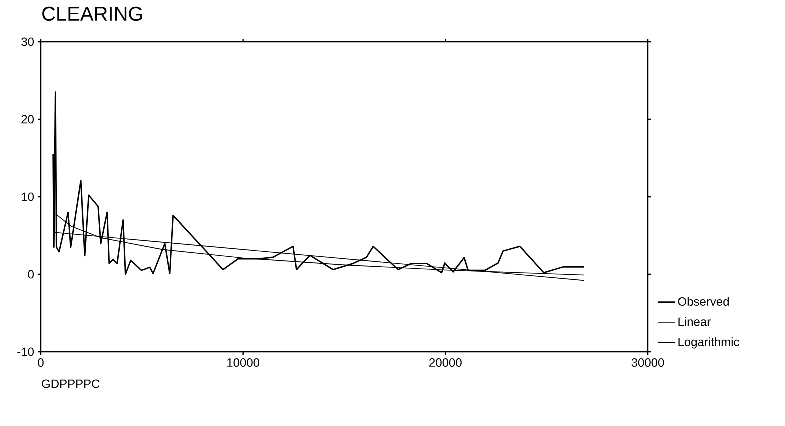 This screenshot has height=426, width=785. What do you see at coordinates (92, 14) in the screenshot?
I see `chart-title: CLEARING` at bounding box center [92, 14].